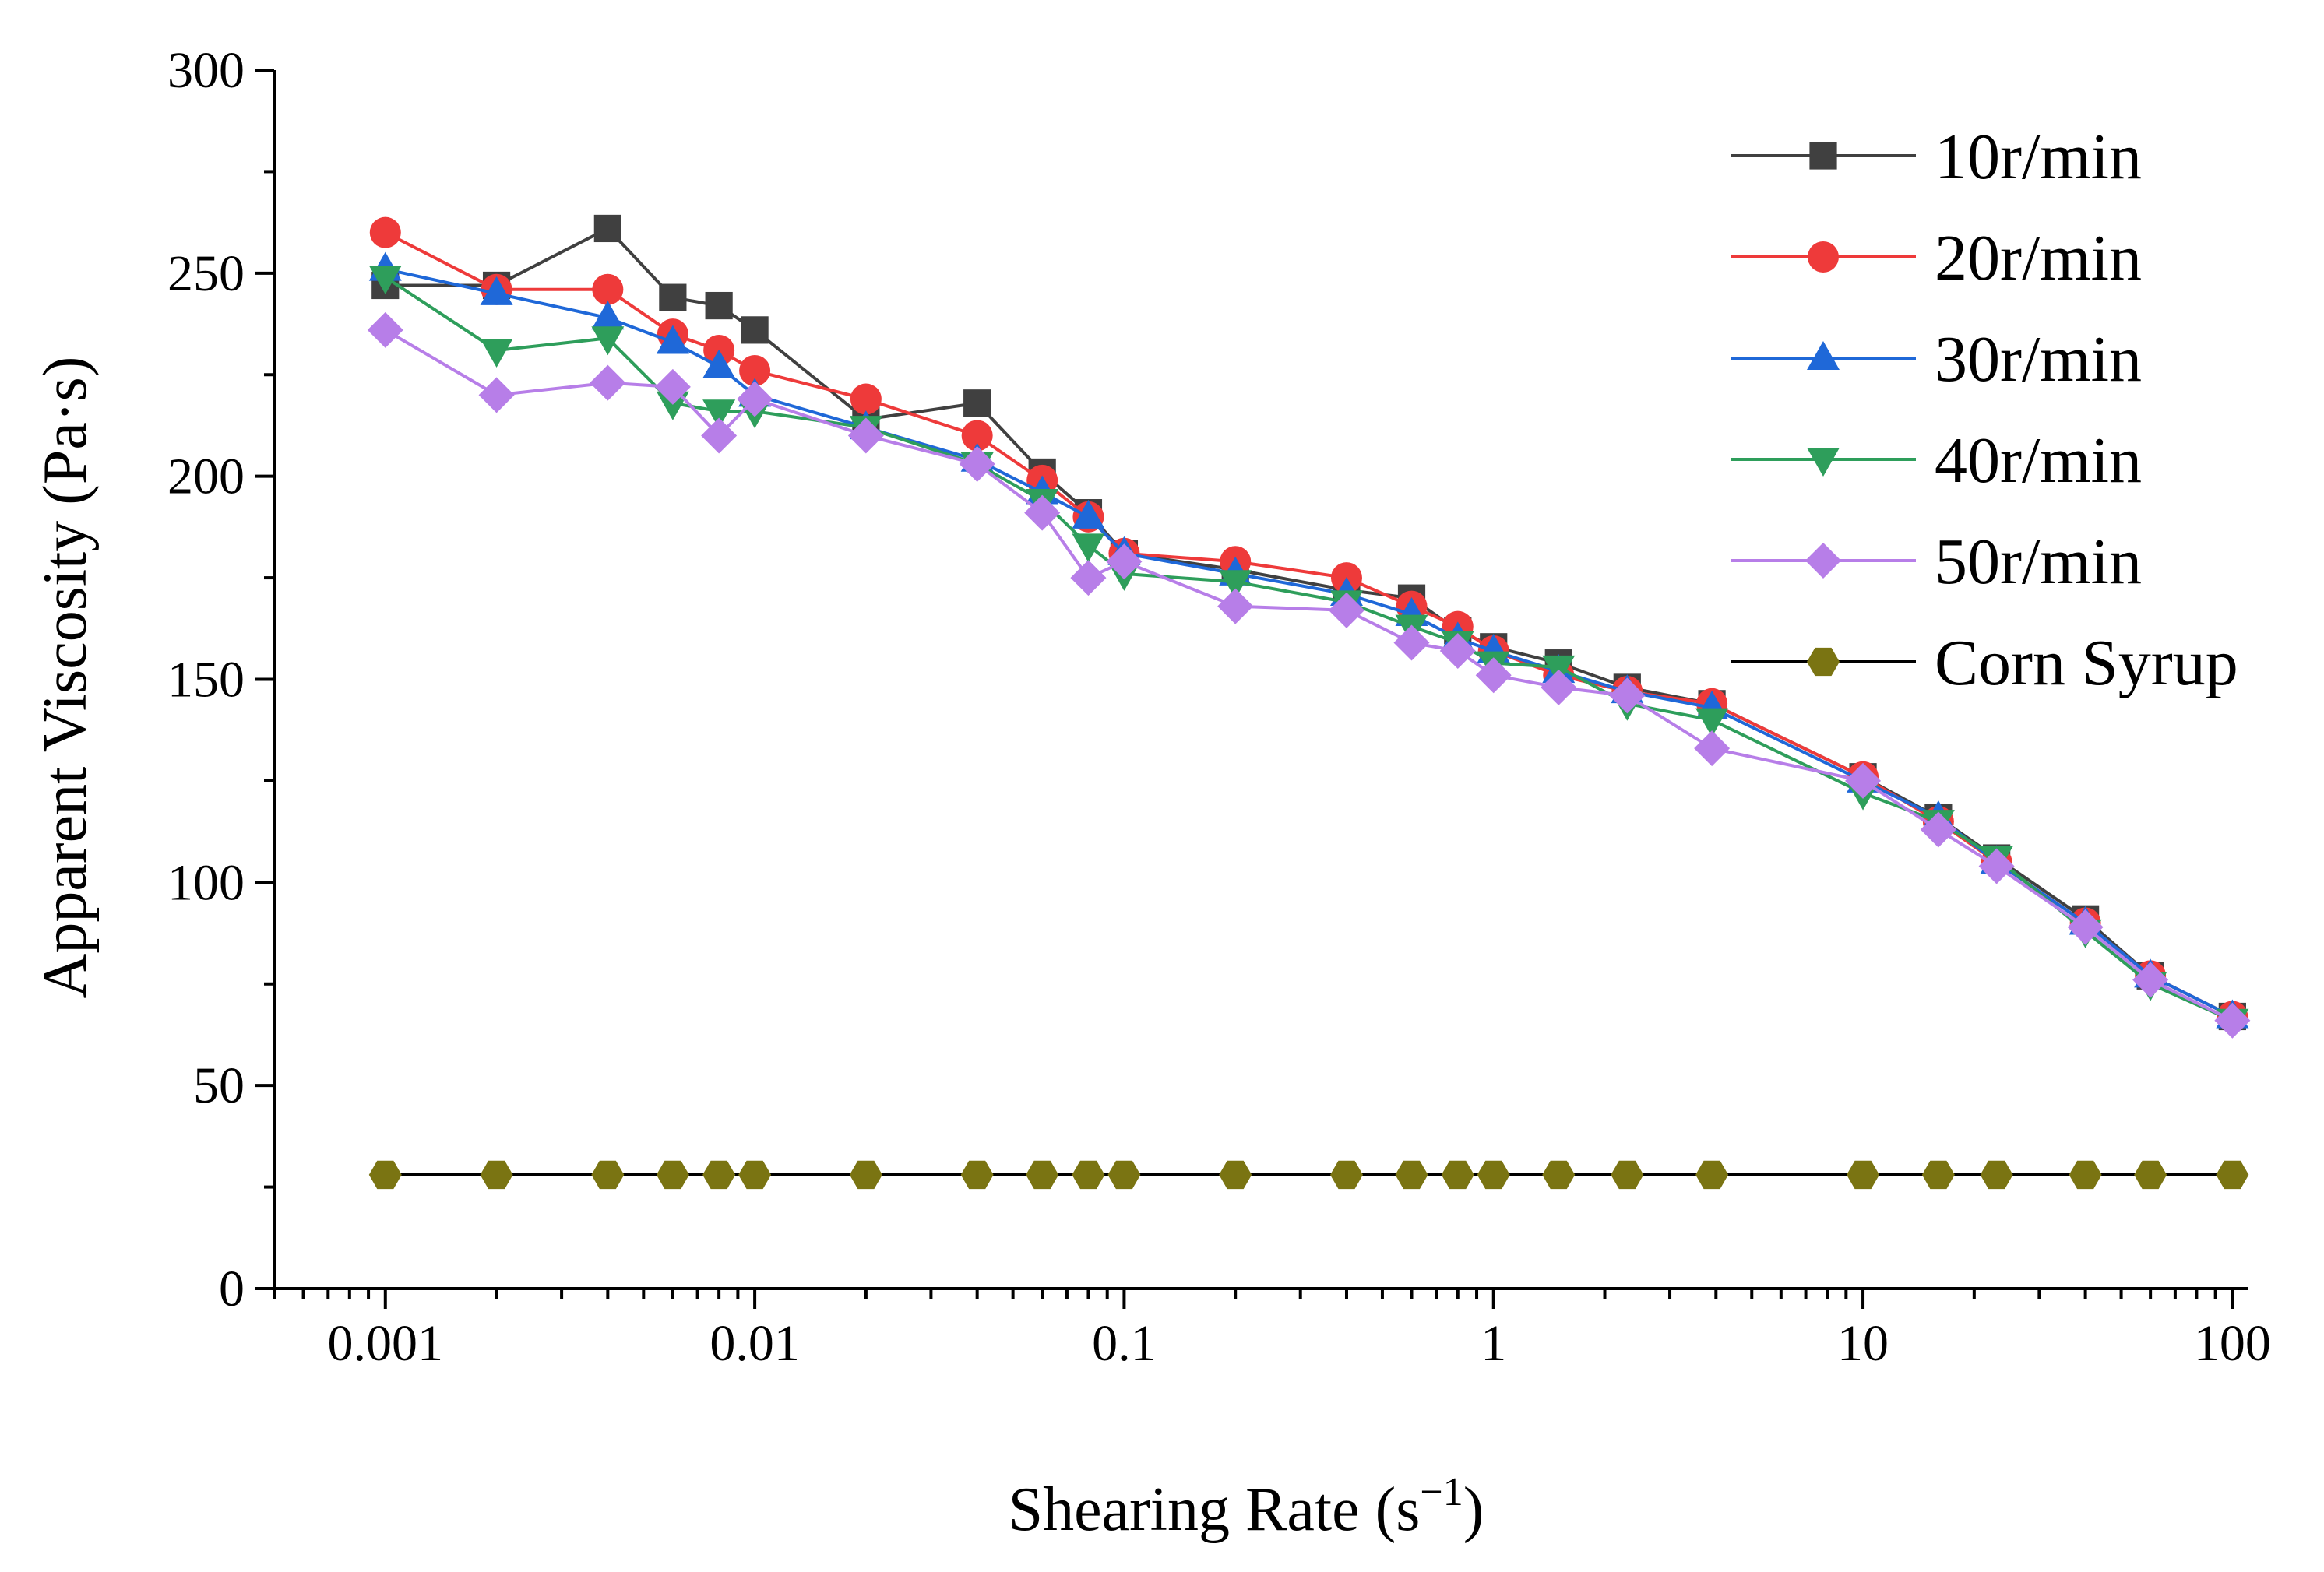 Image resolution: width=2324 pixels, height=1572 pixels. What do you see at coordinates (1215, 1509) in the screenshot?
I see `x-axis-title-main: Shearing Rate (s` at bounding box center [1215, 1509].